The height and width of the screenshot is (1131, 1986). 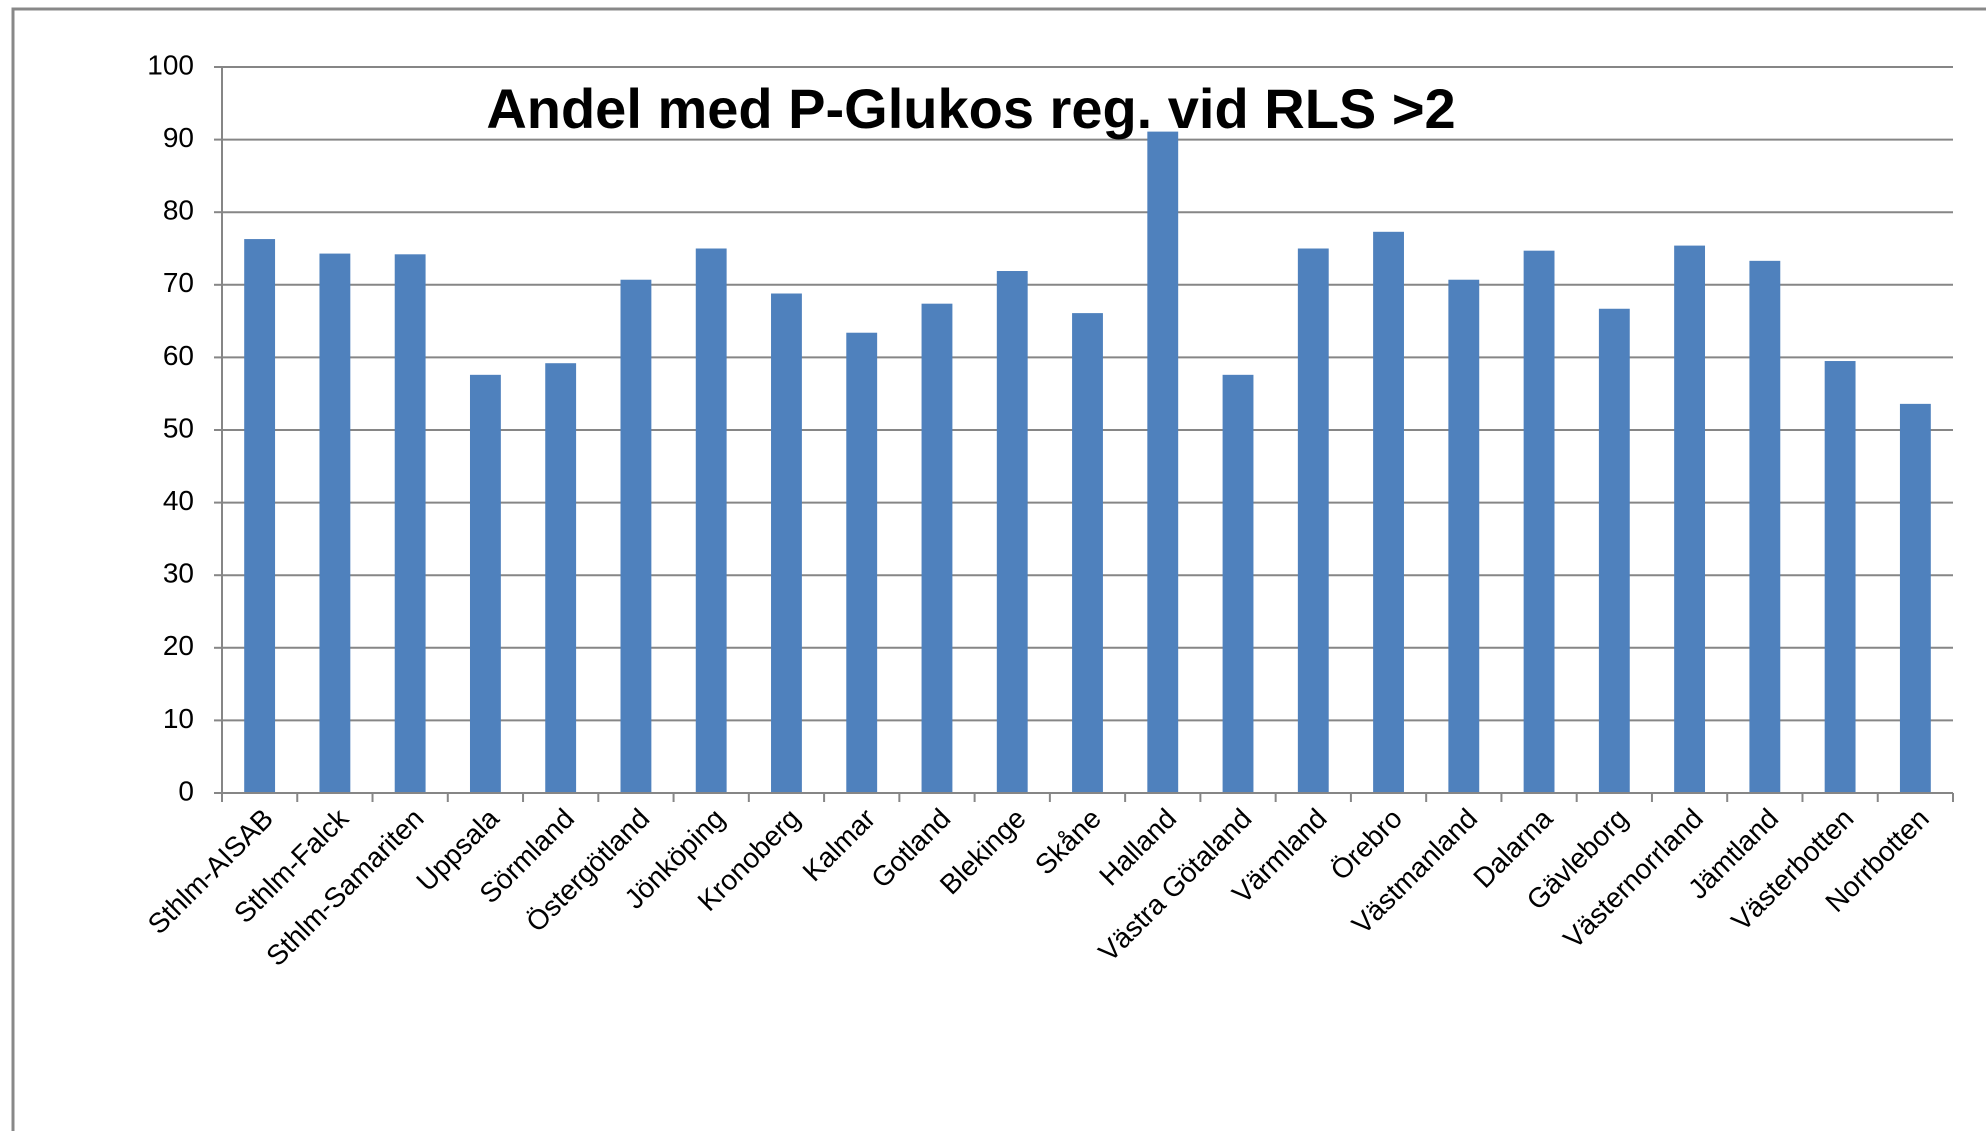 I want to click on y-tick-label: 80, so click(x=178, y=210).